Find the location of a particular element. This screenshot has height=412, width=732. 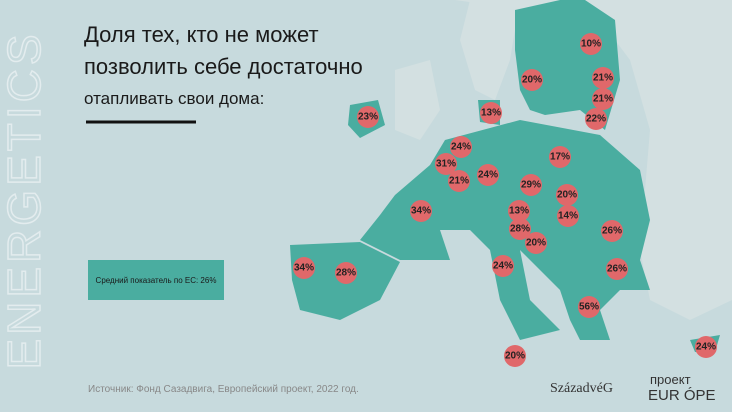

marker-label: 10% is located at coordinates (591, 44).